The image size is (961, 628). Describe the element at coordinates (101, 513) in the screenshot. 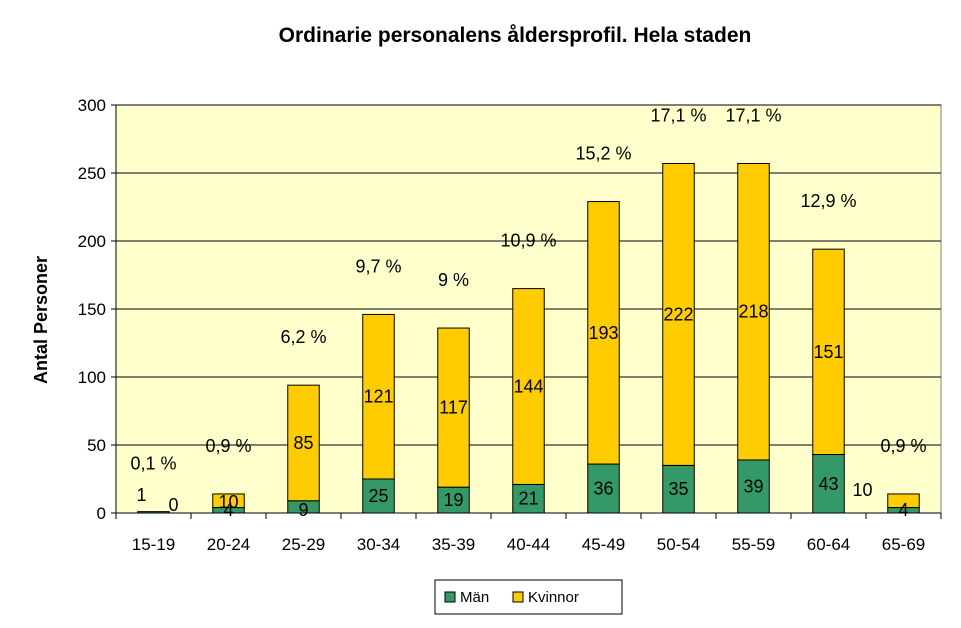

I see `y-tick-label: 0` at that location.